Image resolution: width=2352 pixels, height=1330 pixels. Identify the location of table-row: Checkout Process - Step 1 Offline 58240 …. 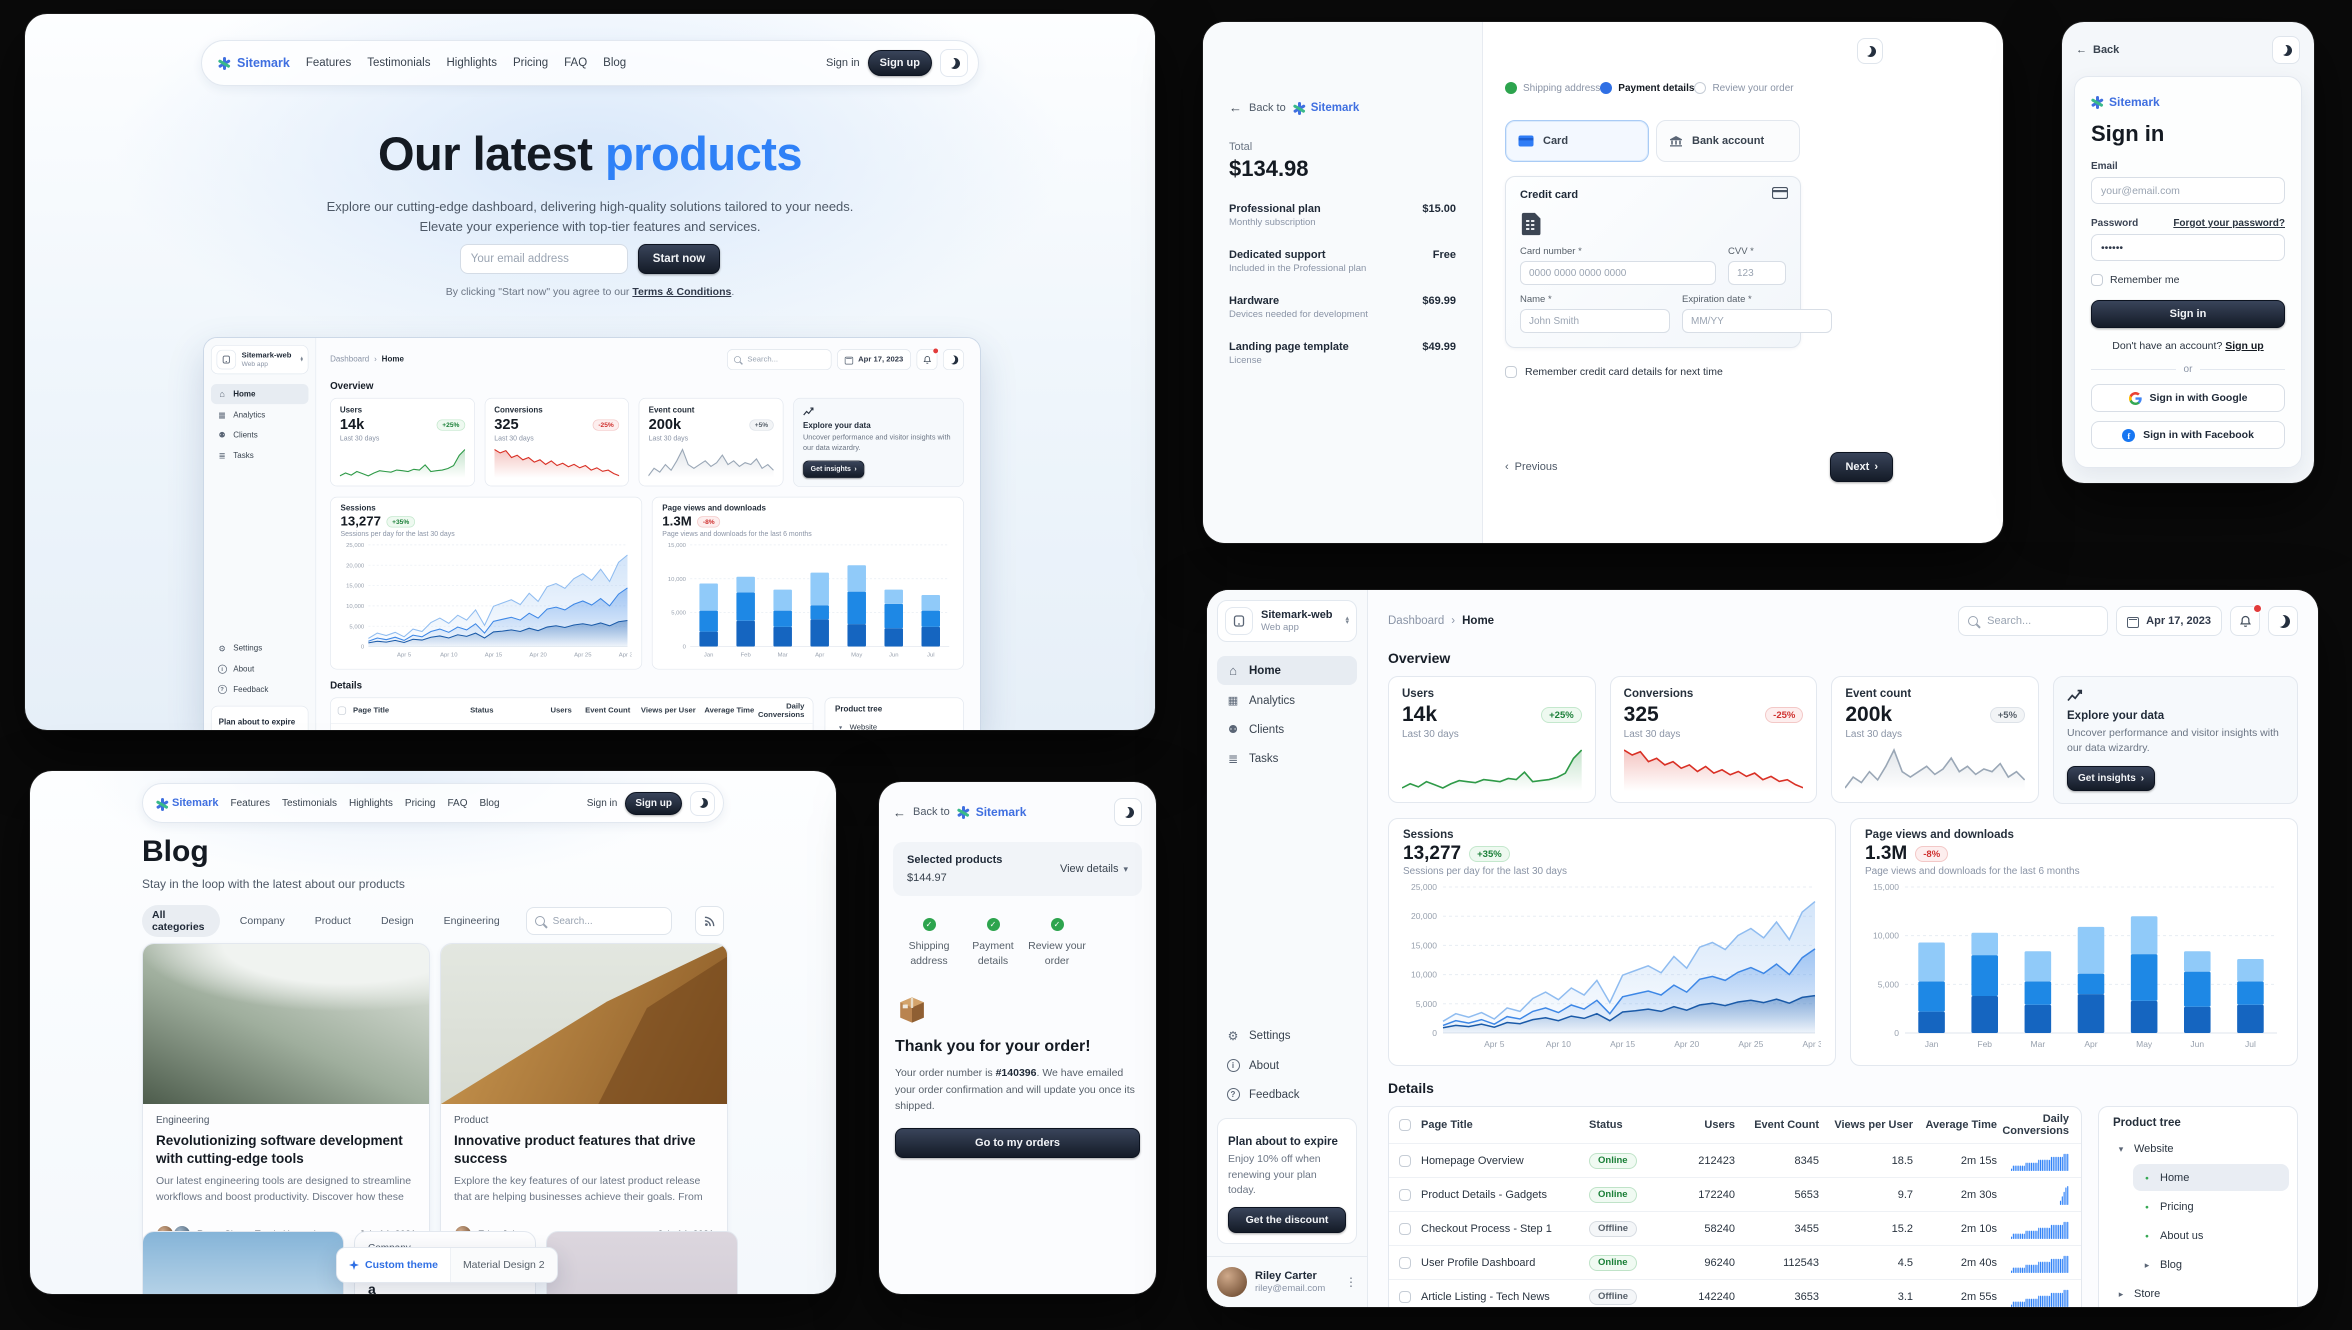
(1735, 1228).